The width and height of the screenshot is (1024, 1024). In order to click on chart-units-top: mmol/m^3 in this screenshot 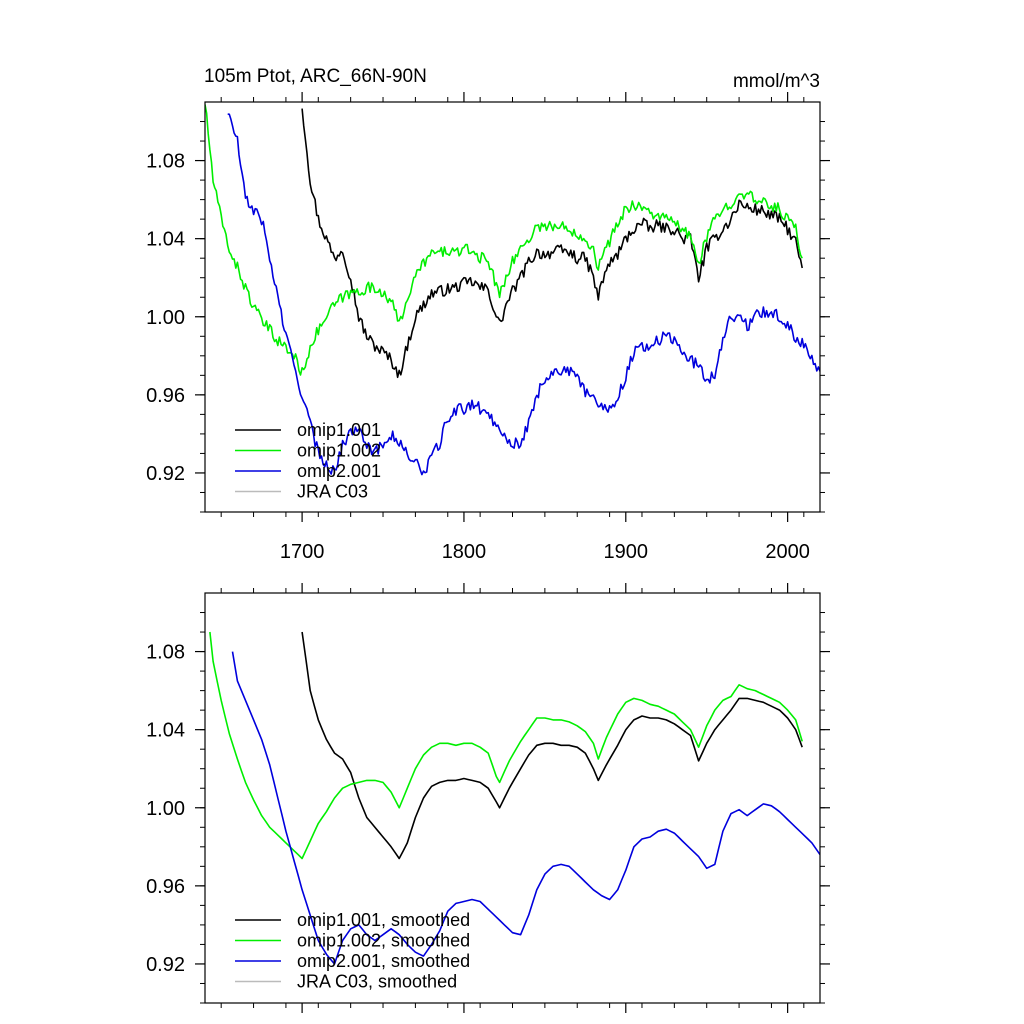, I will do `click(776, 81)`.